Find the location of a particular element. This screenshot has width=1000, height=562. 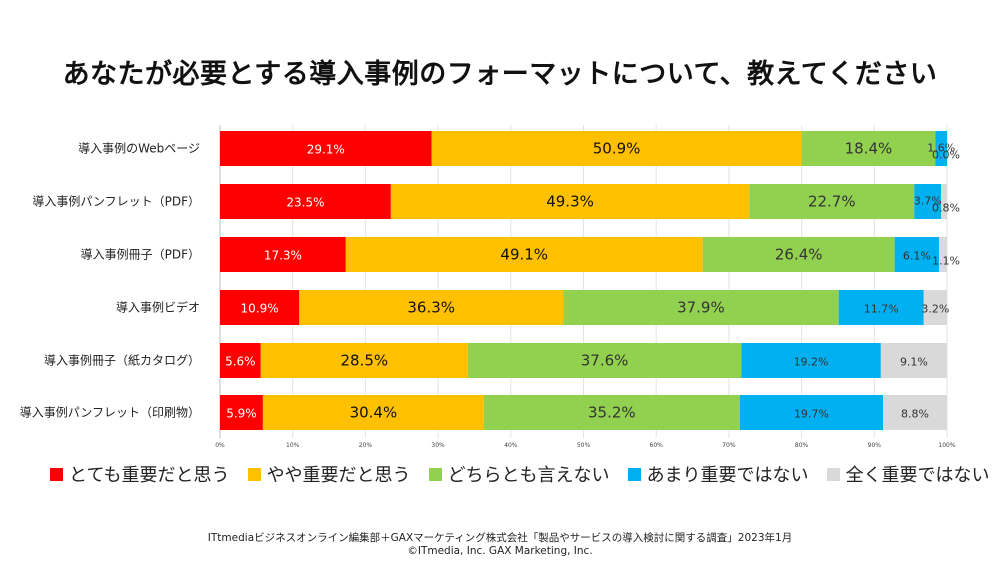

data-label: 30.4% is located at coordinates (374, 413).